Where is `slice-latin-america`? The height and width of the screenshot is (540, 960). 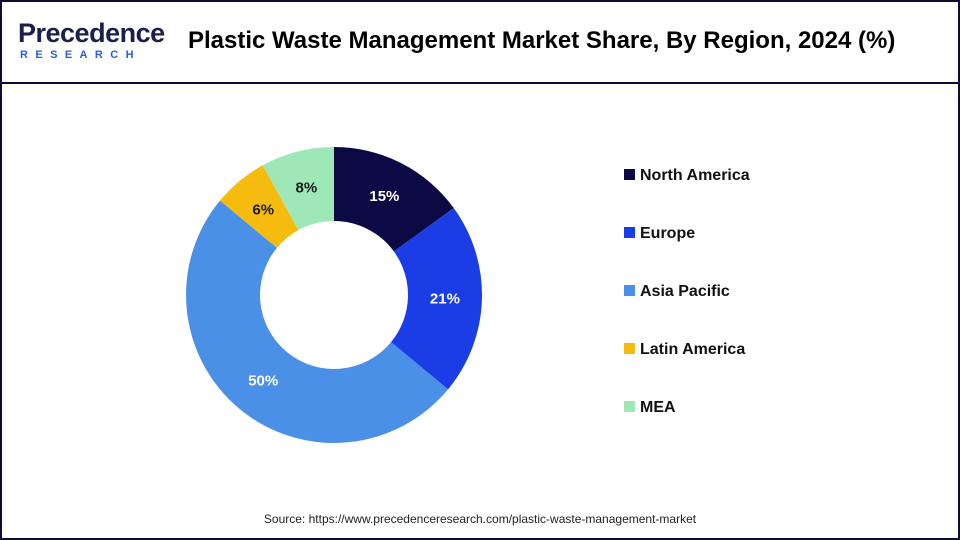 slice-latin-america is located at coordinates (259, 206).